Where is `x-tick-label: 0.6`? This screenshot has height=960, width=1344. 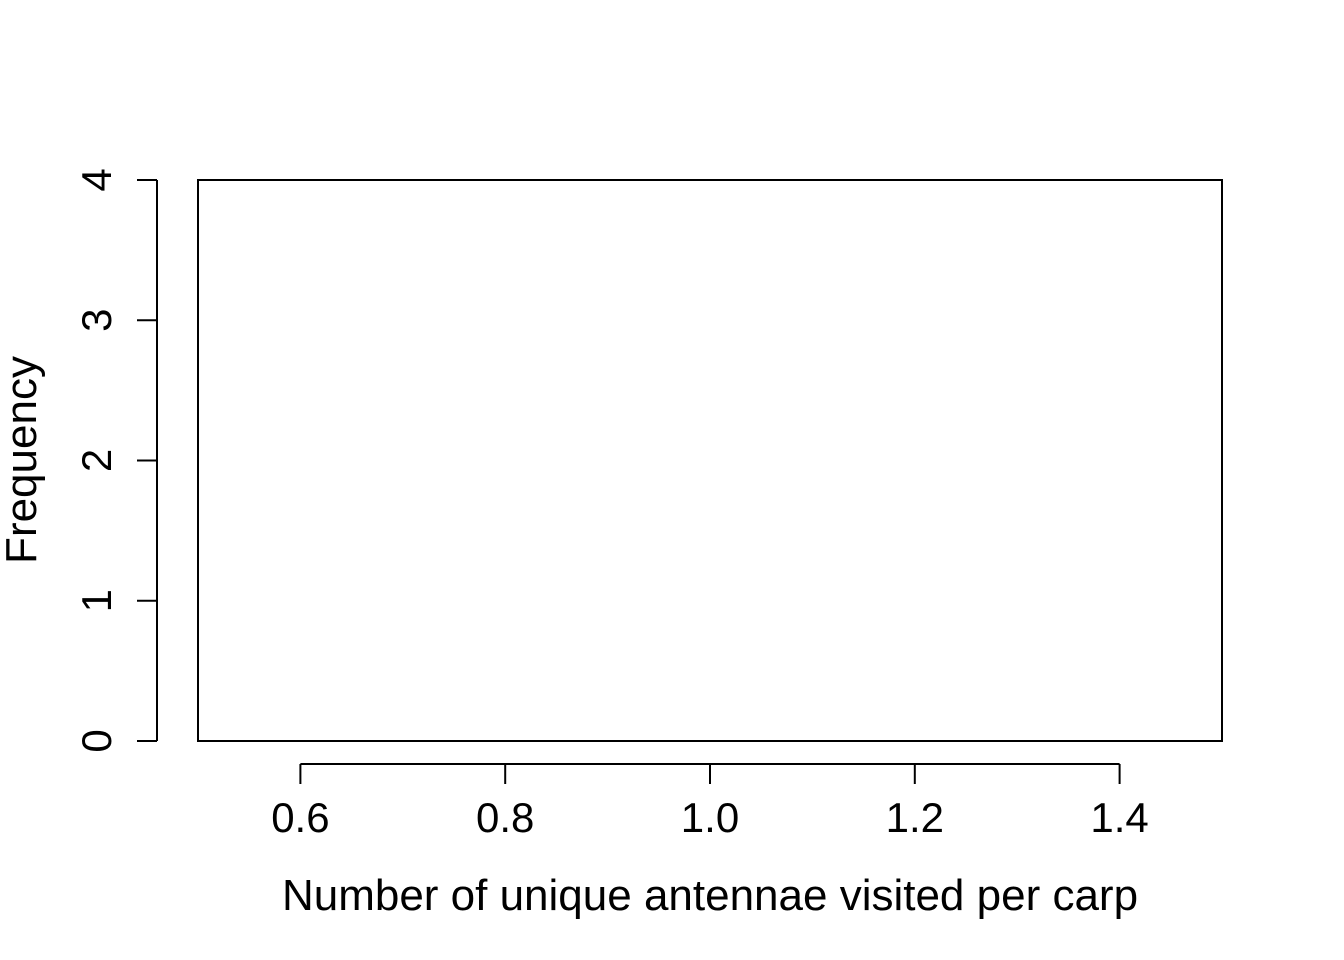
x-tick-label: 0.6 is located at coordinates (300, 817).